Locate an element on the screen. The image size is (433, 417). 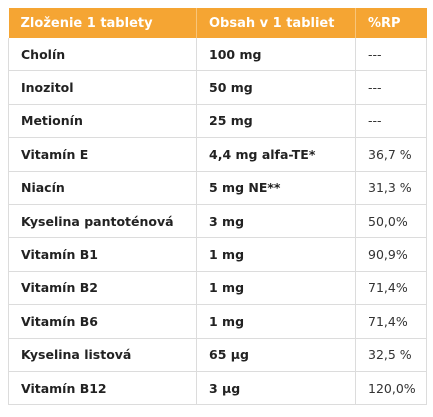
table-row: Inozitol 50 mg --- is located at coordinates (217, 87).